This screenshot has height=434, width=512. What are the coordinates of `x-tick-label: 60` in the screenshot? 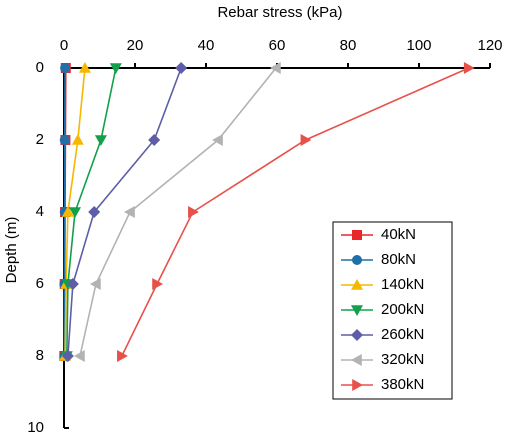 It's located at (277, 45).